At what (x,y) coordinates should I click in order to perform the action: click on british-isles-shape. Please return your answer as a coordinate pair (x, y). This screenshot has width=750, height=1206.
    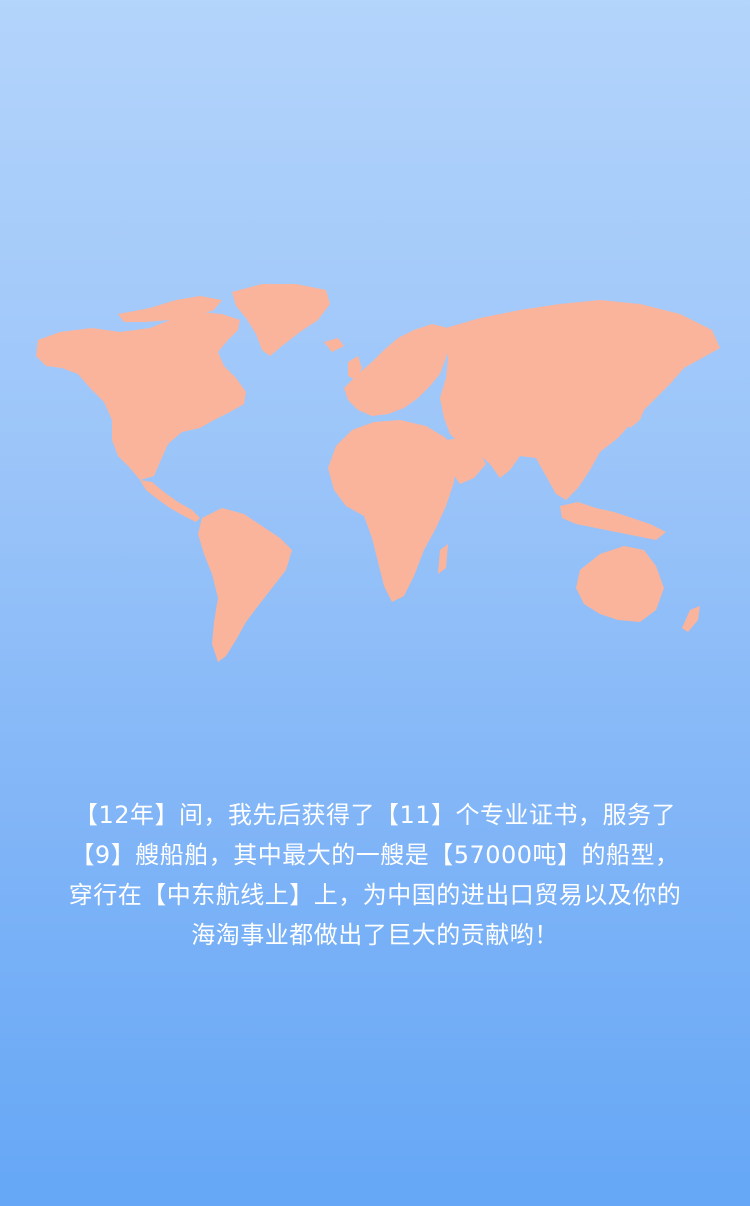
    Looking at the image, I should click on (355, 368).